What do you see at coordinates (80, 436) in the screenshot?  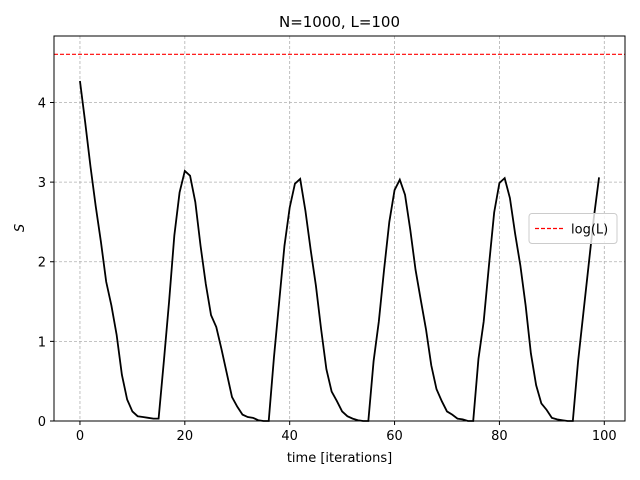 I see `x-tick-label: 0` at bounding box center [80, 436].